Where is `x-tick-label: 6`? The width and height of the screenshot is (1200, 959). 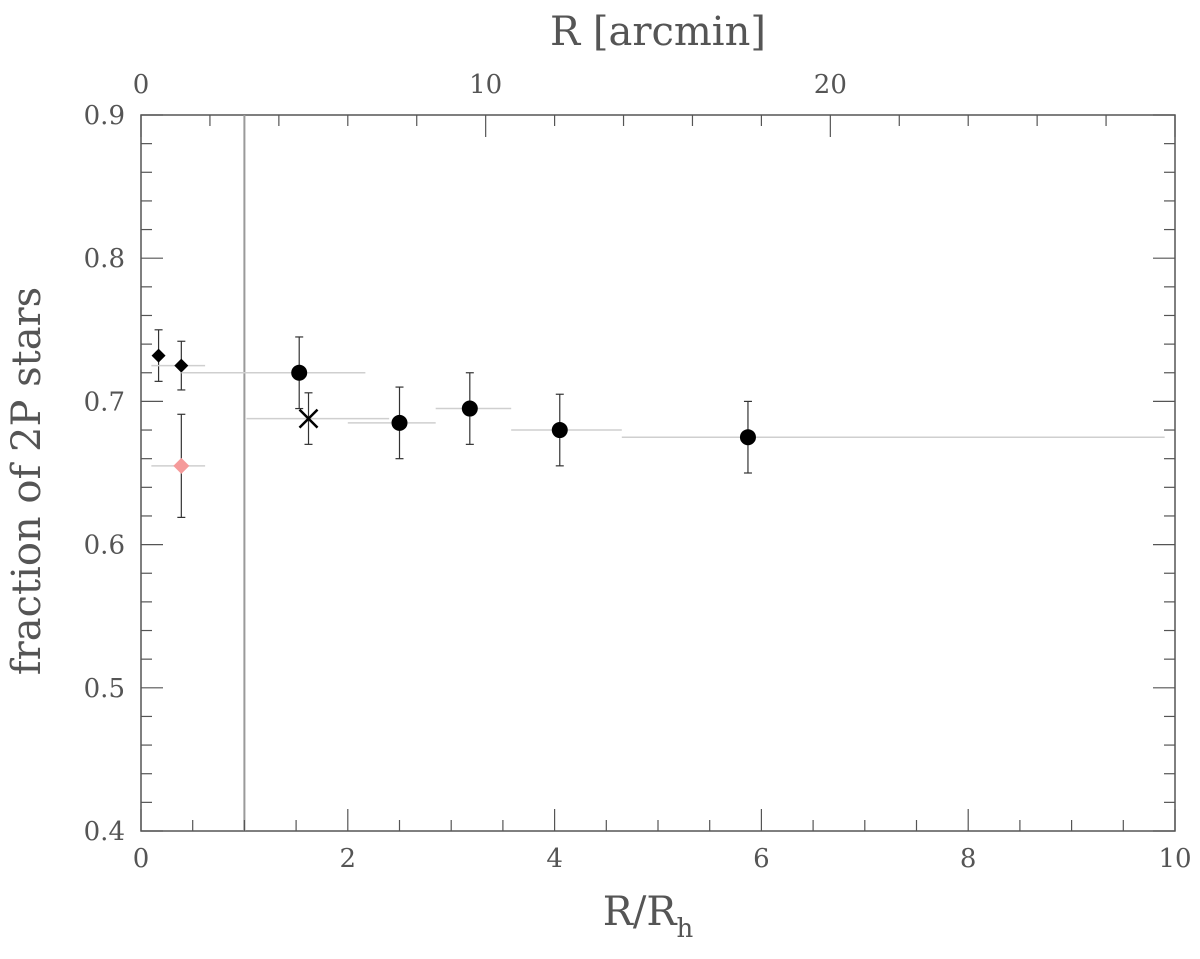 x-tick-label: 6 is located at coordinates (761, 859).